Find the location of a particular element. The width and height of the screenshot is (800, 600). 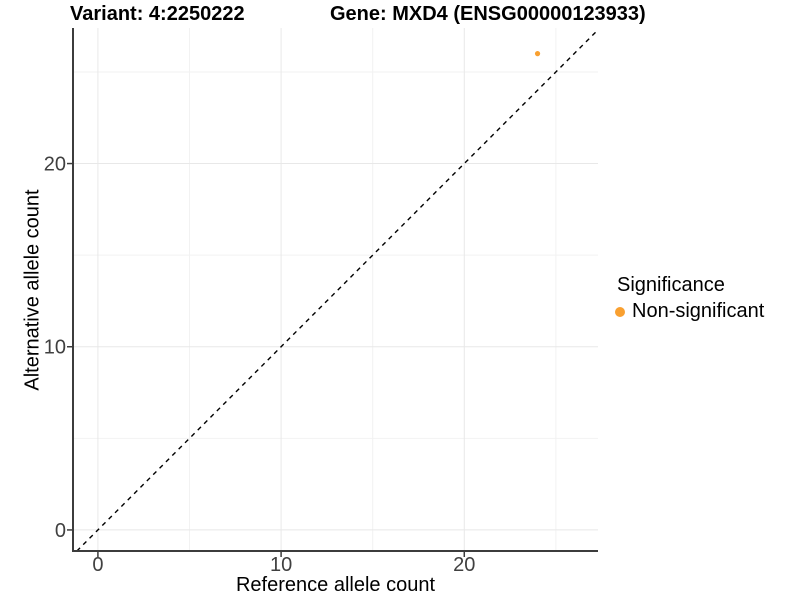

y-tick-label: 10 is located at coordinates (55, 348).